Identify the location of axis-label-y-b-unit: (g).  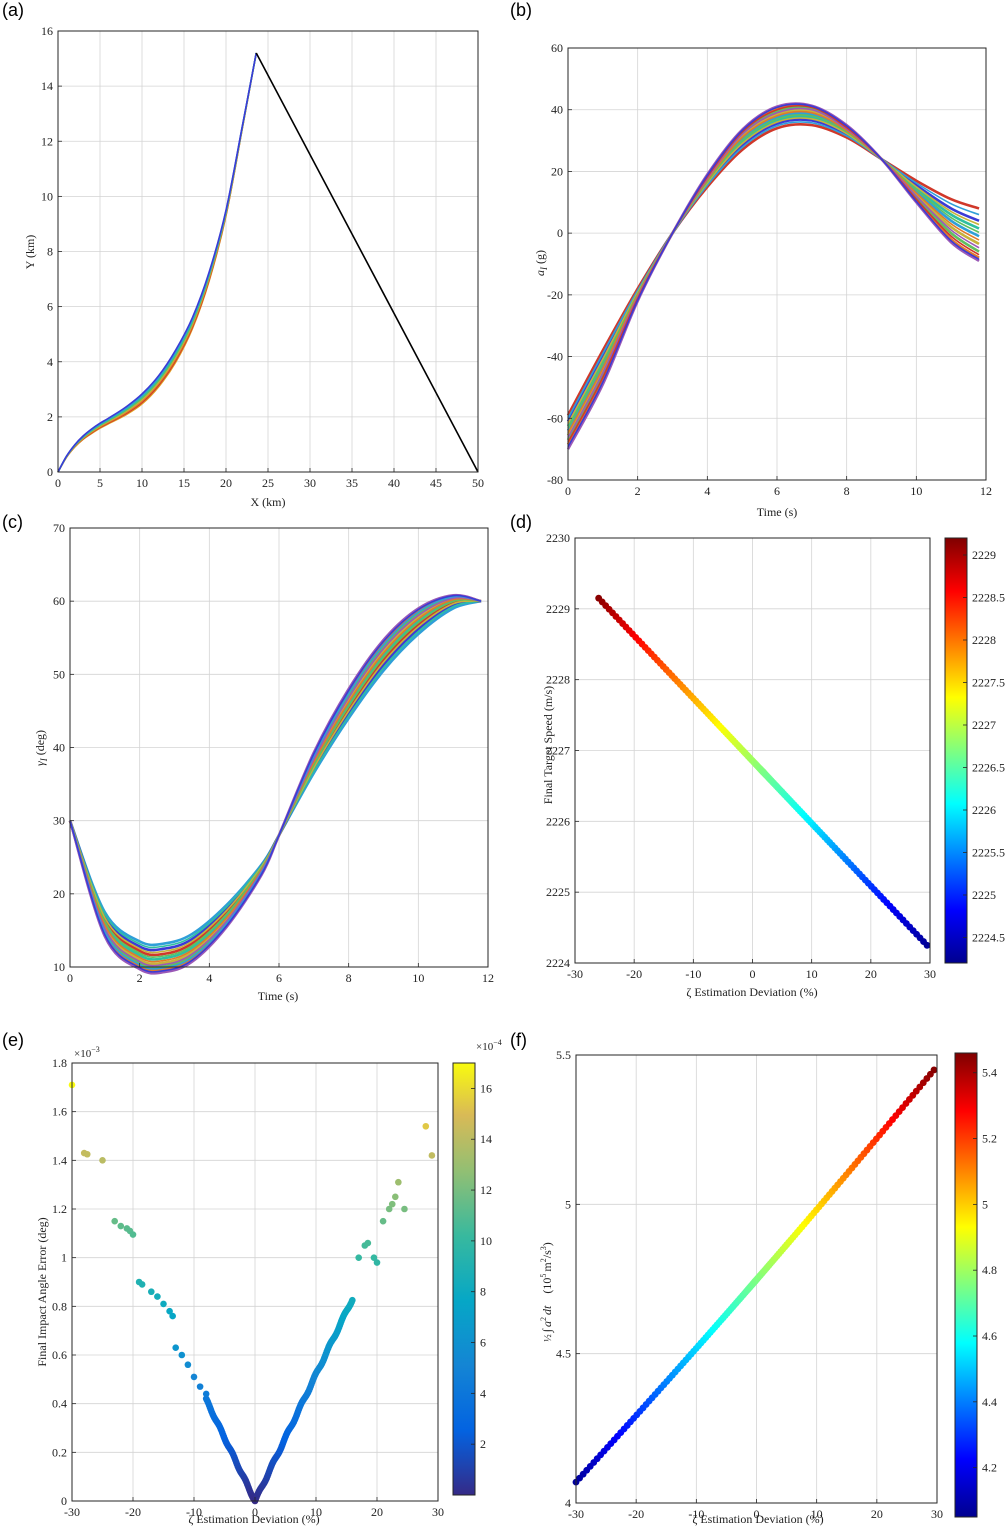
(540, 258).